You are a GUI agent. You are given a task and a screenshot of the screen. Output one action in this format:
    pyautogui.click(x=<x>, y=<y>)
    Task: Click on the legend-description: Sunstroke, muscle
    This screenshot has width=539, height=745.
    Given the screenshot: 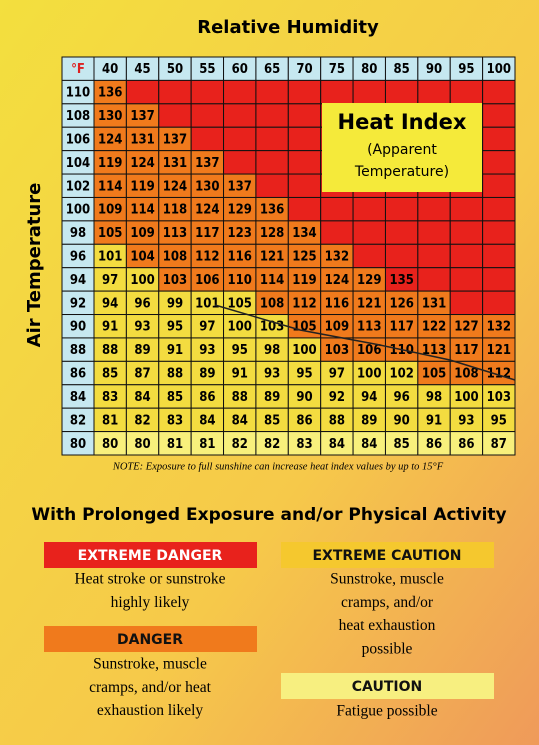 What is the action you would take?
    pyautogui.click(x=387, y=579)
    